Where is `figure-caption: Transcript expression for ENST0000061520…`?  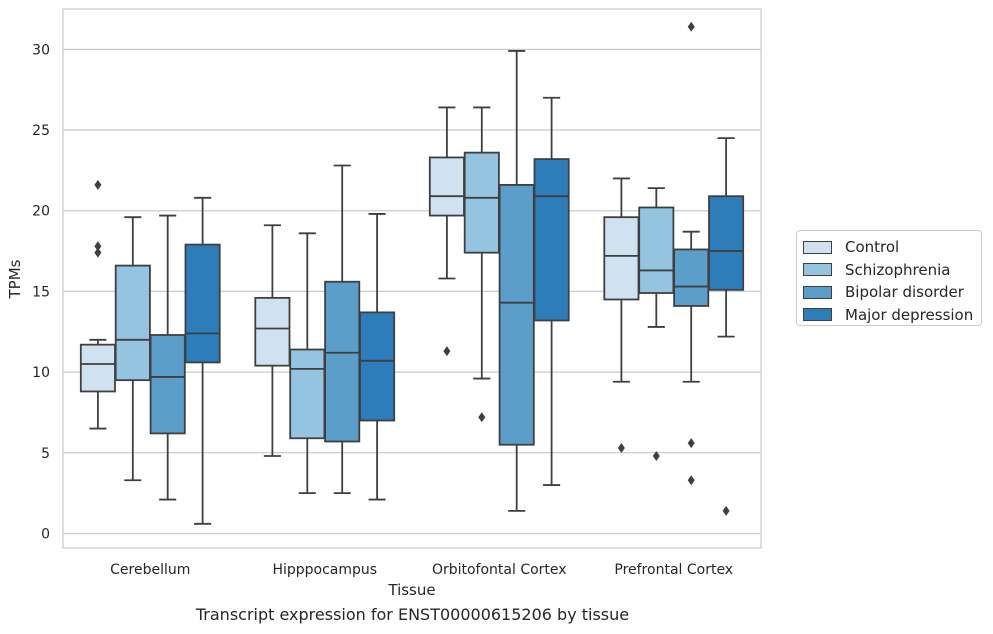
figure-caption: Transcript expression for ENST0000061520… is located at coordinates (412, 614).